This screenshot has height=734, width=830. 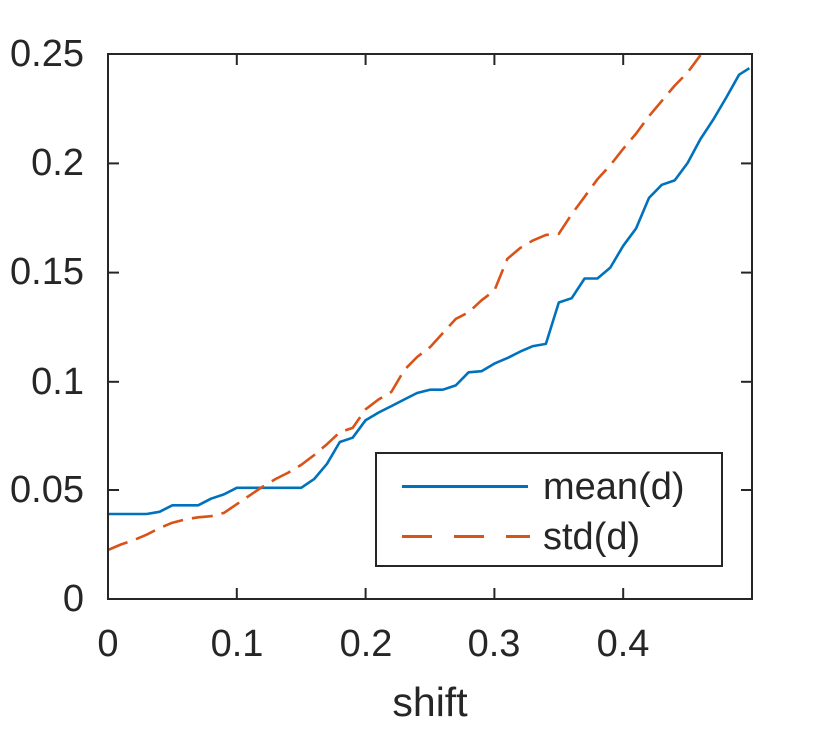 What do you see at coordinates (592, 537) in the screenshot?
I see `legend-label-std: std(d)` at bounding box center [592, 537].